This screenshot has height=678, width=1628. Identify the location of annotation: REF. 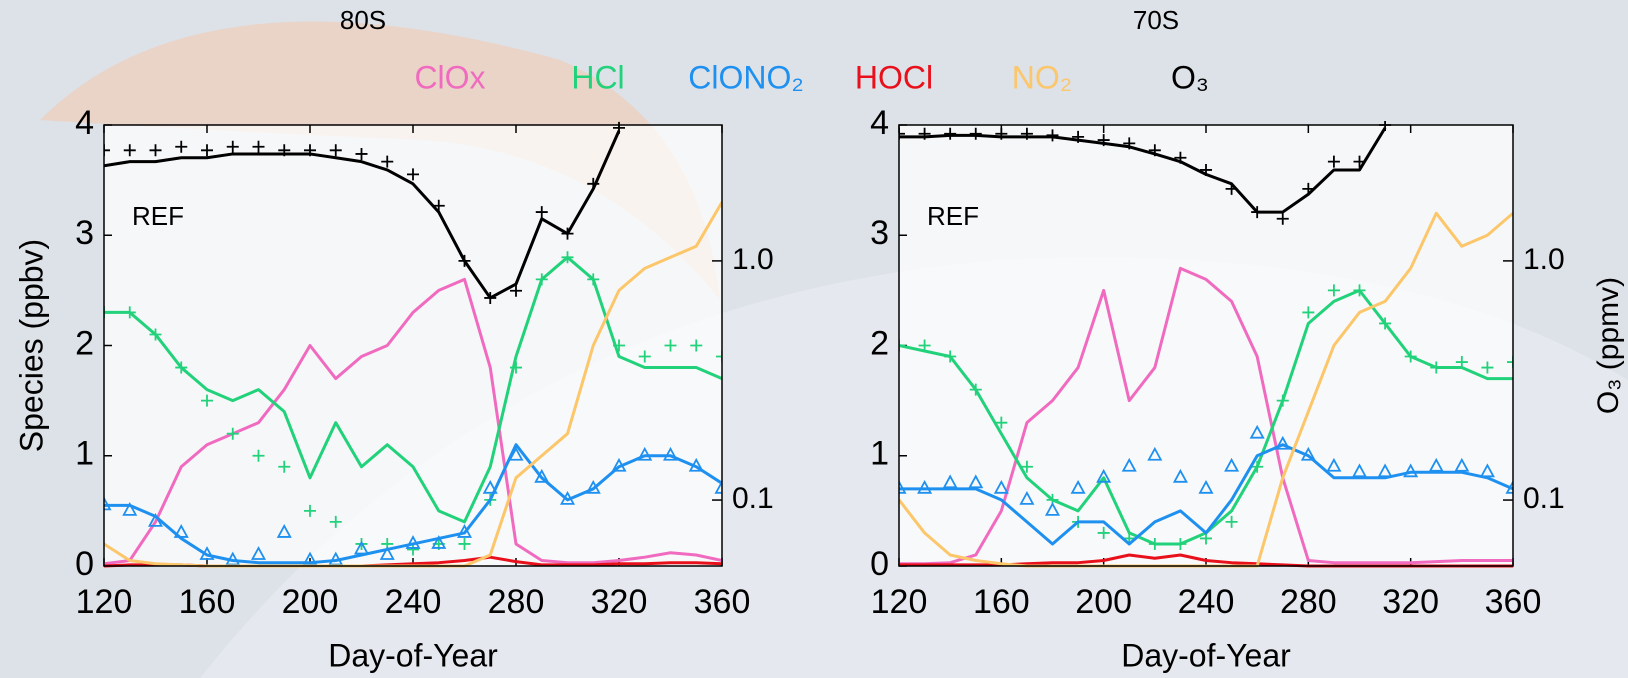
(953, 216).